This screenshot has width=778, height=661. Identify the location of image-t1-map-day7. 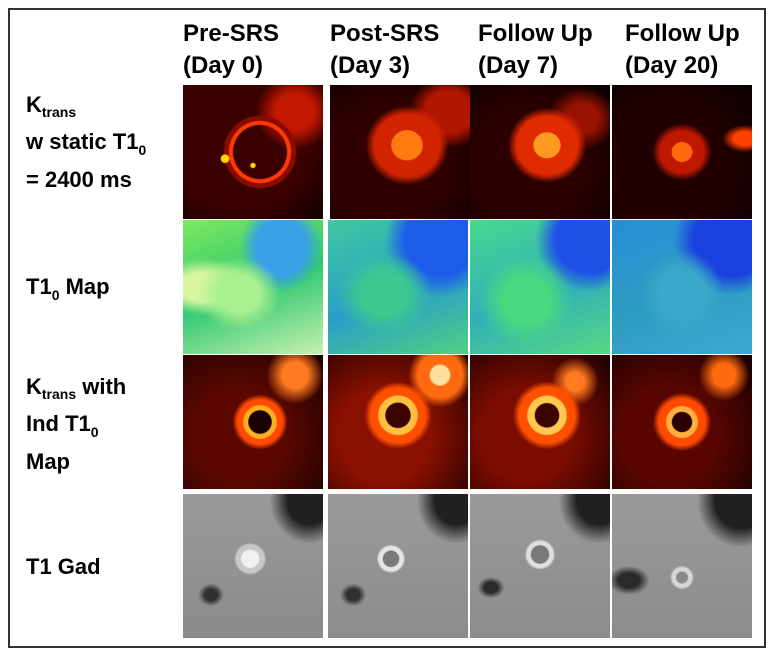
(540, 287).